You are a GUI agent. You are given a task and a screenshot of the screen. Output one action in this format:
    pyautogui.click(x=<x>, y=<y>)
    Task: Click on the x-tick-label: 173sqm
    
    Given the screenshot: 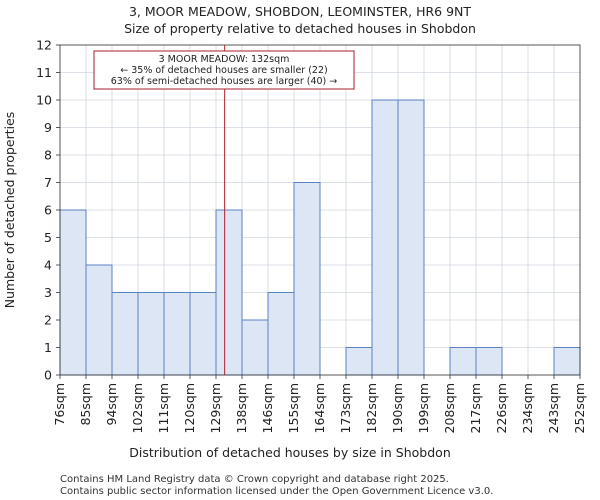 What is the action you would take?
    pyautogui.click(x=345, y=408)
    